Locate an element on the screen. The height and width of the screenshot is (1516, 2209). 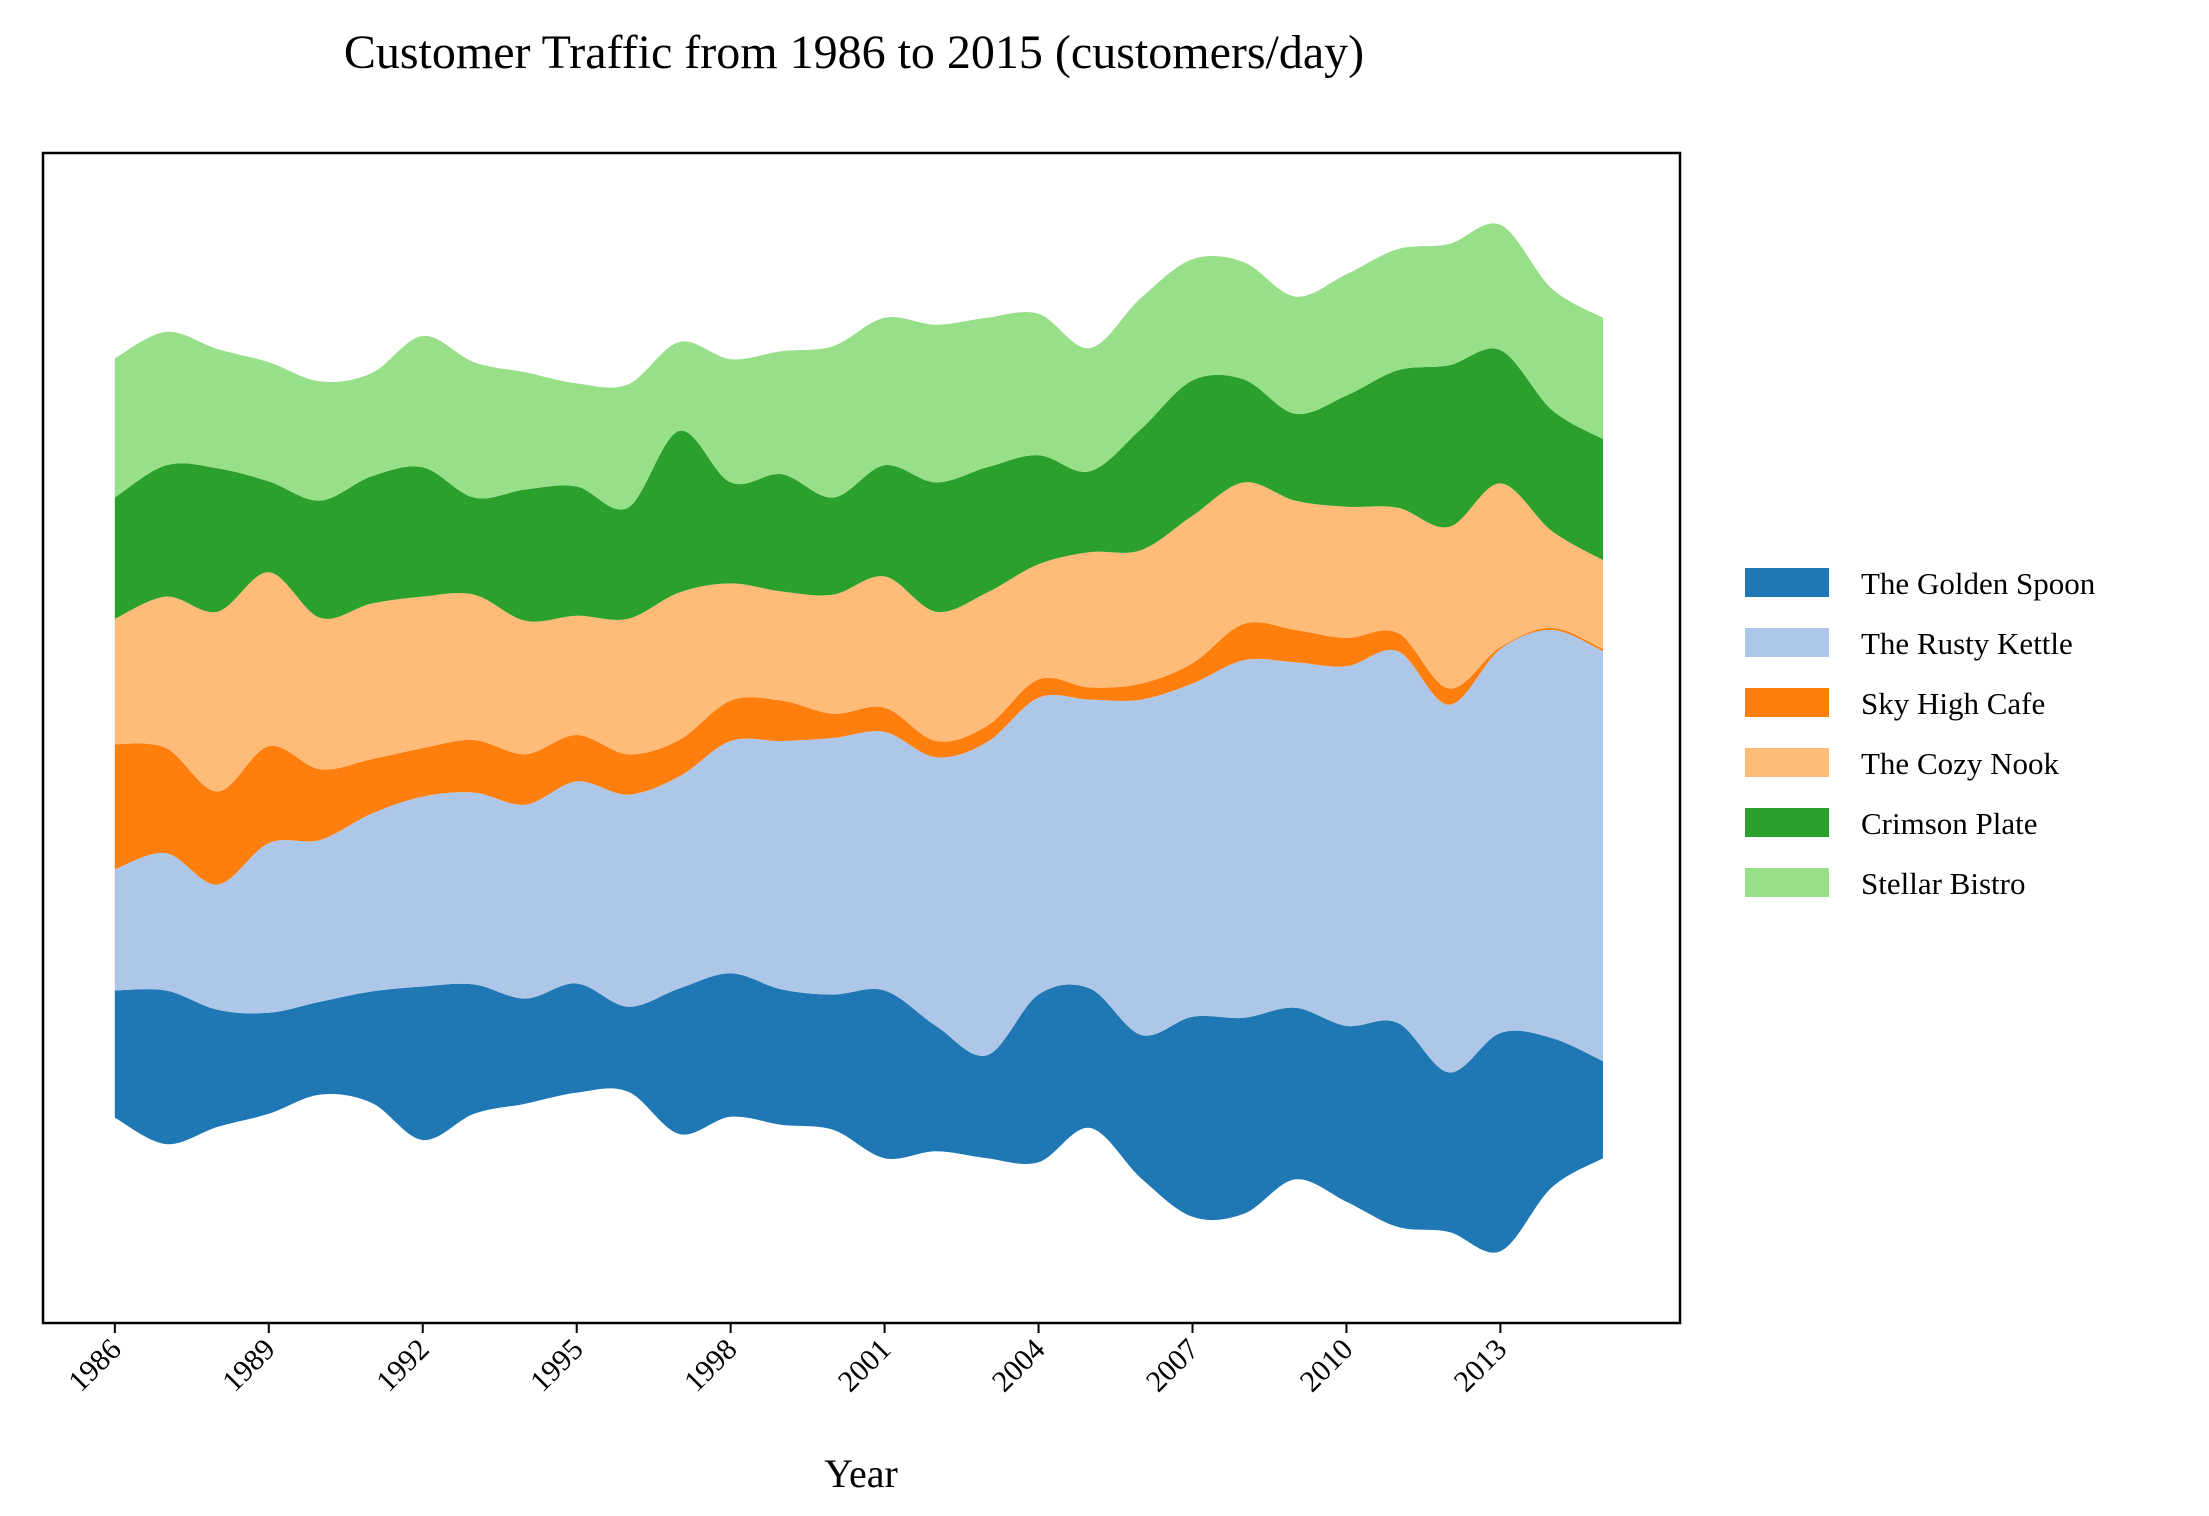
x-tick-label: 2001 is located at coordinates (865, 1366).